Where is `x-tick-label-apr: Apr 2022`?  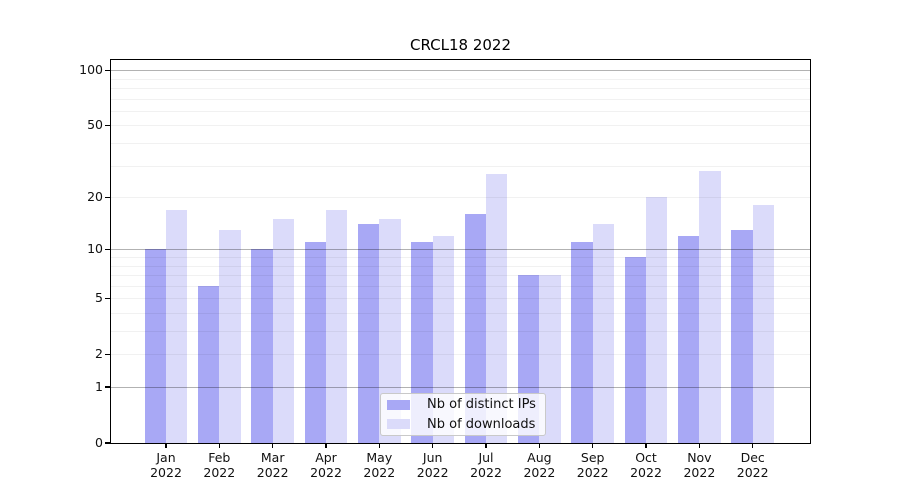 x-tick-label-apr: Apr 2022 is located at coordinates (326, 465).